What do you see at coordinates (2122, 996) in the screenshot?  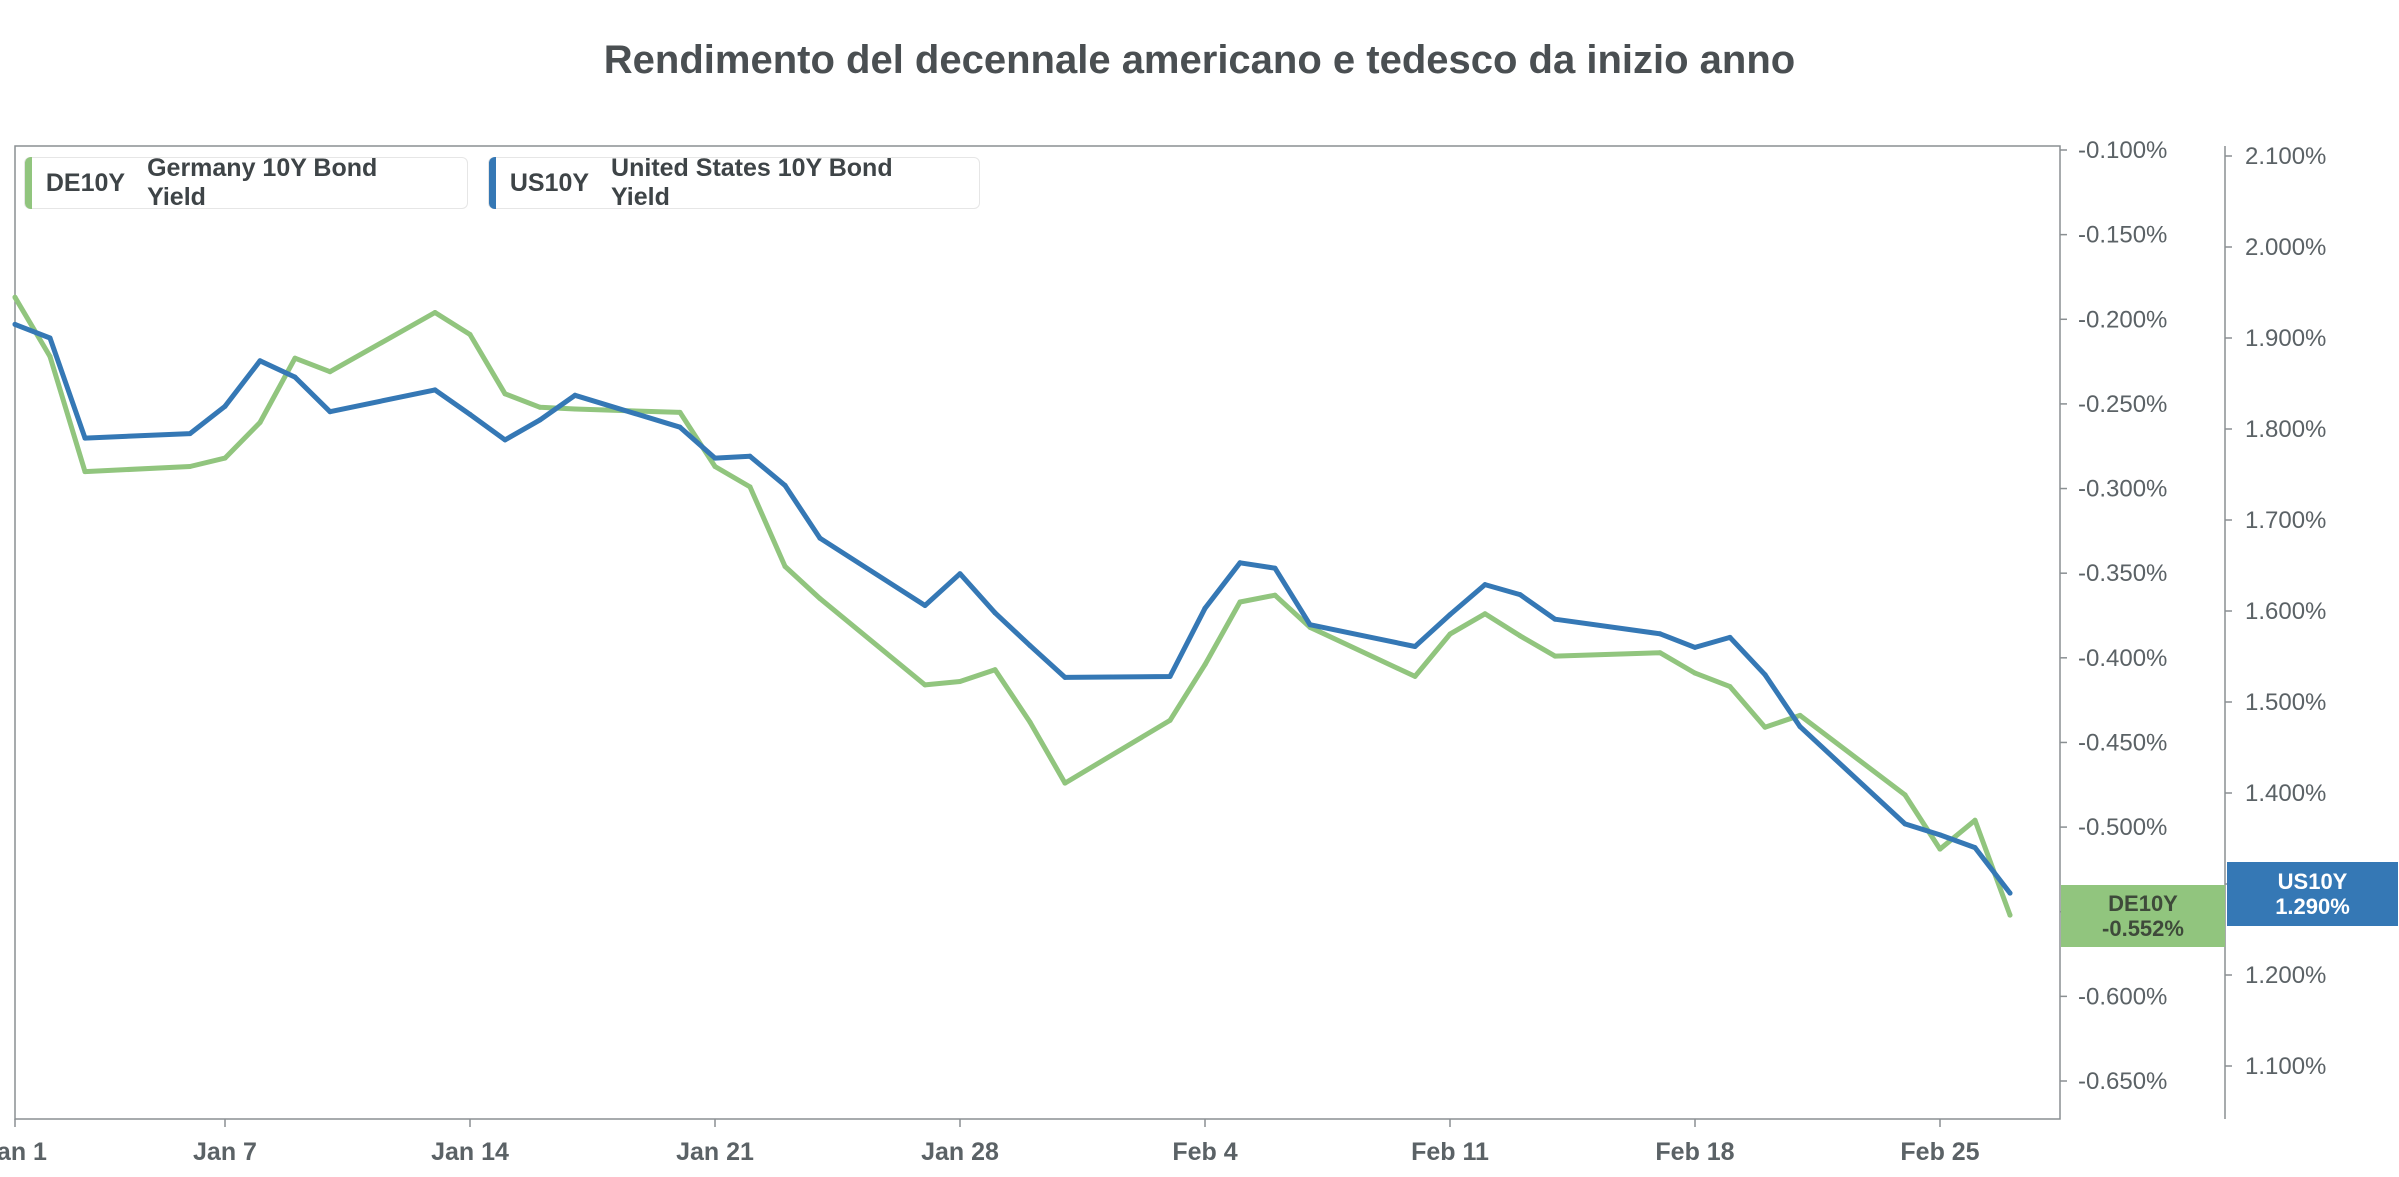 I see `de-axis-tick-label: -0.600%` at bounding box center [2122, 996].